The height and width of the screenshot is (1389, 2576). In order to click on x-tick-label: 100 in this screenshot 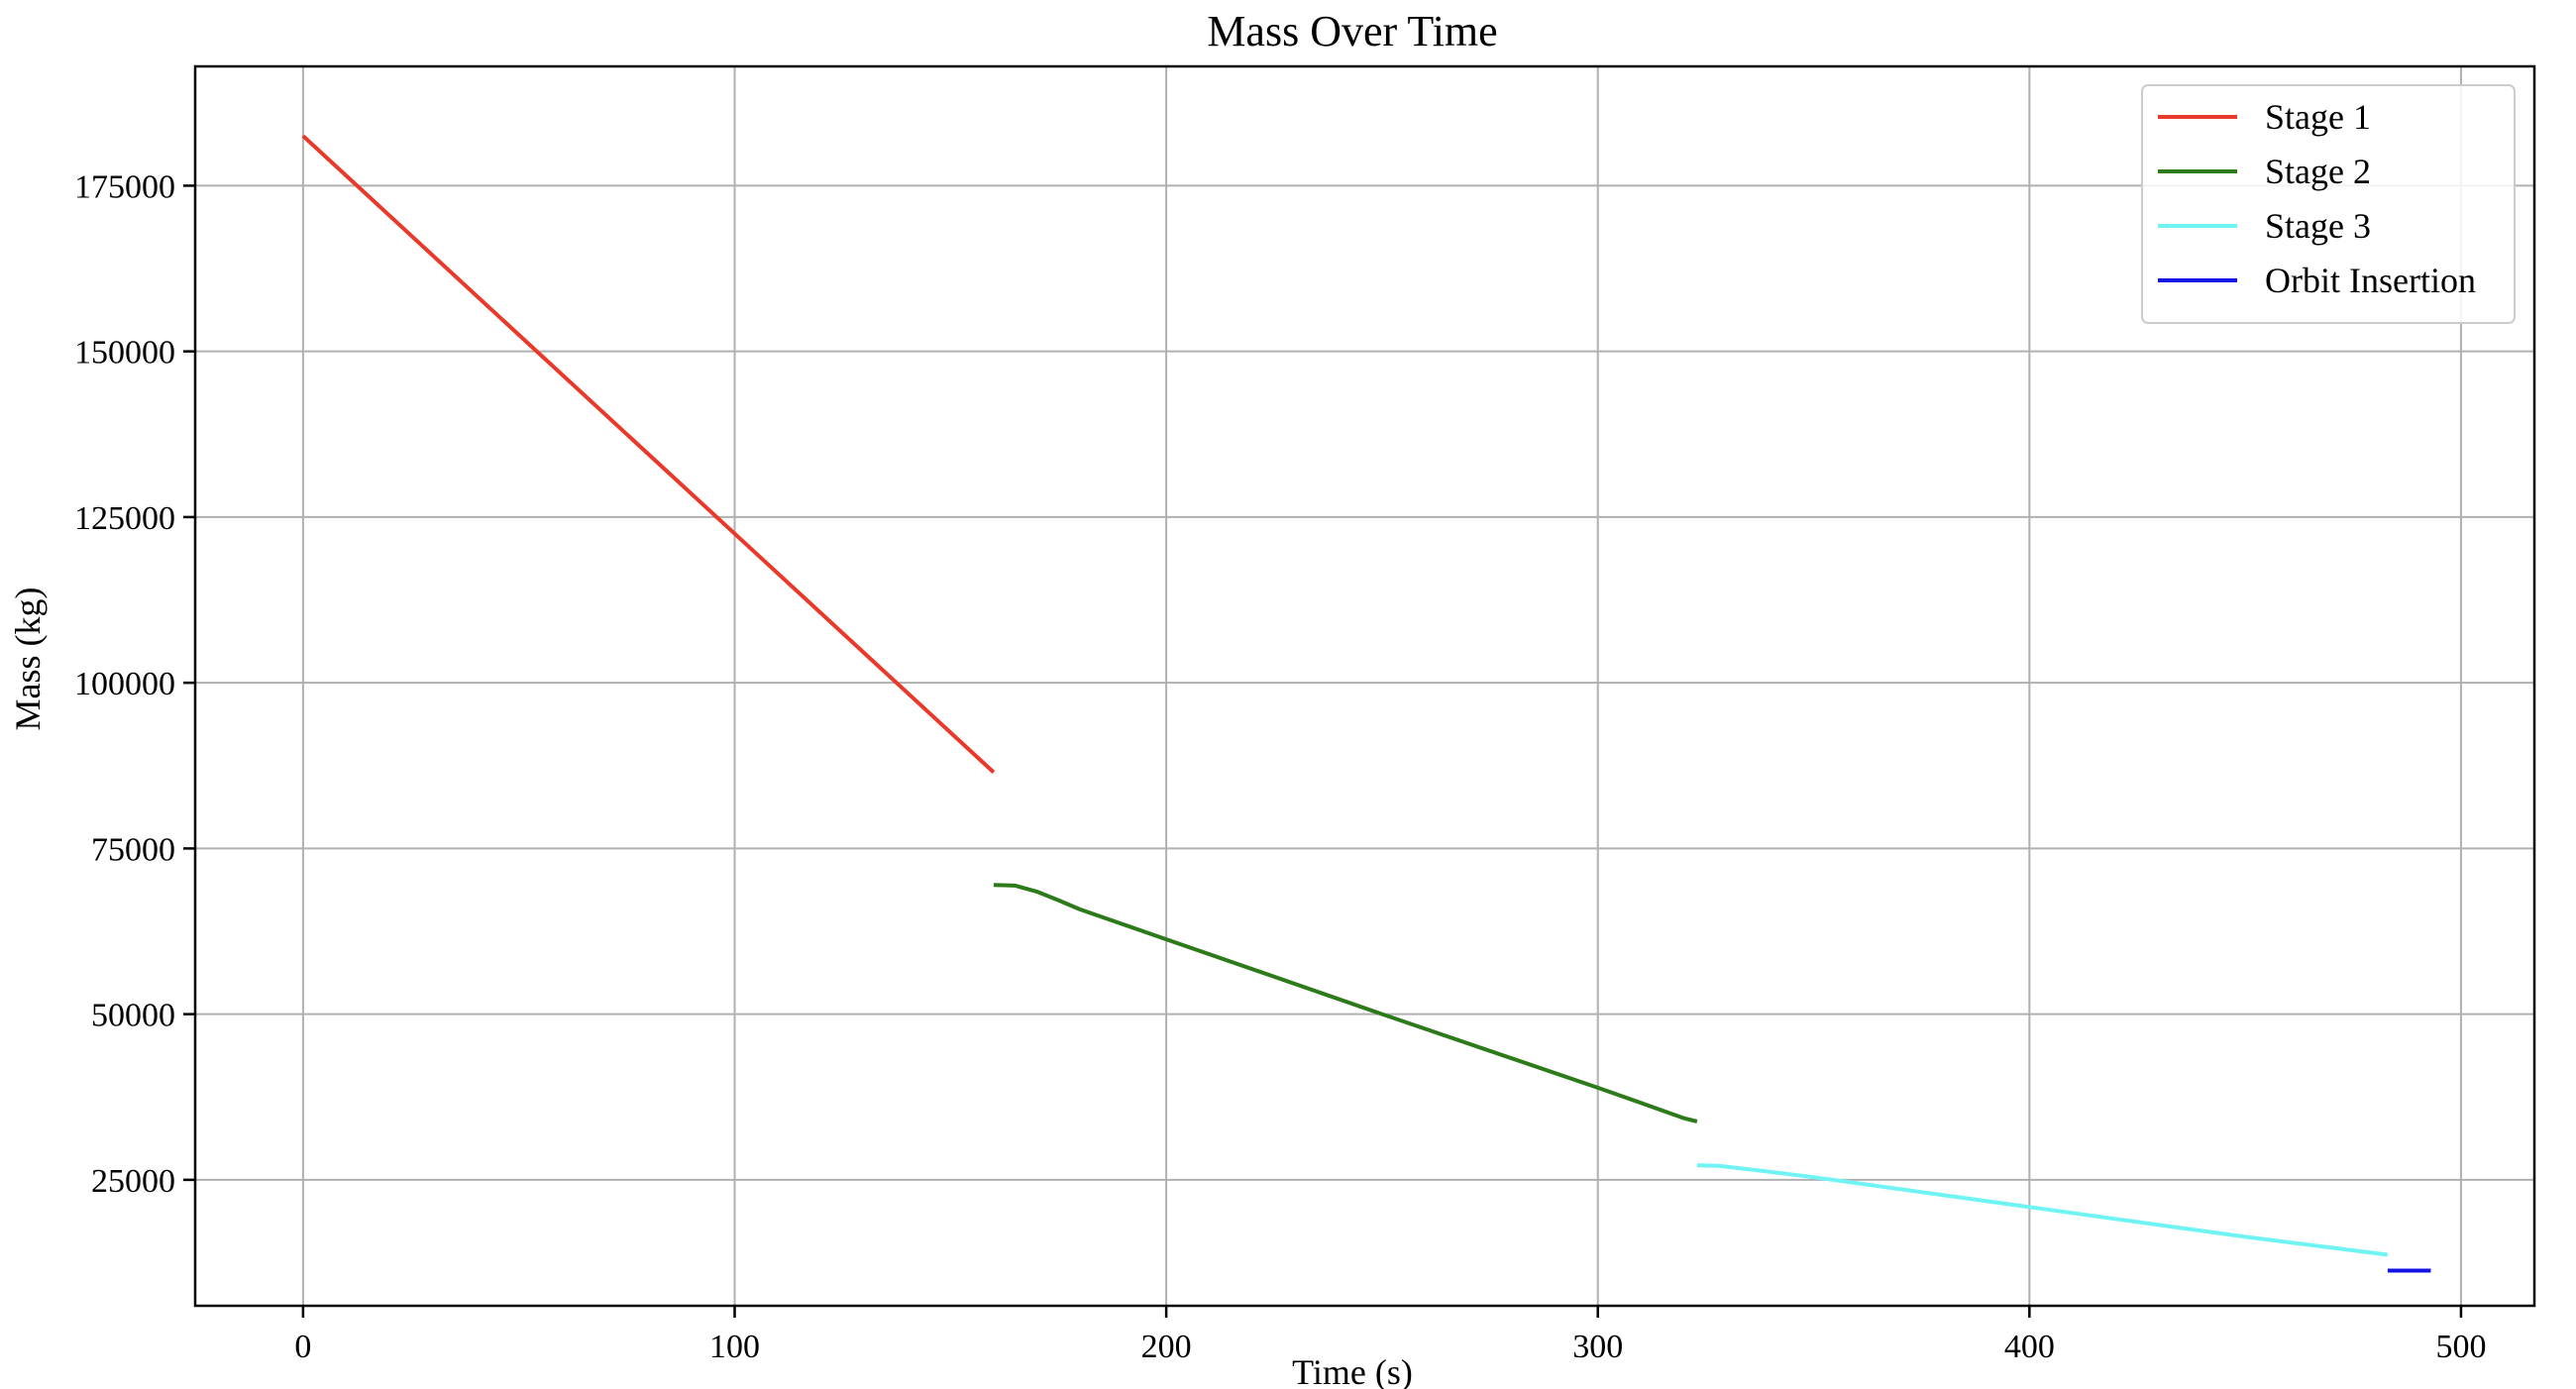, I will do `click(734, 1347)`.